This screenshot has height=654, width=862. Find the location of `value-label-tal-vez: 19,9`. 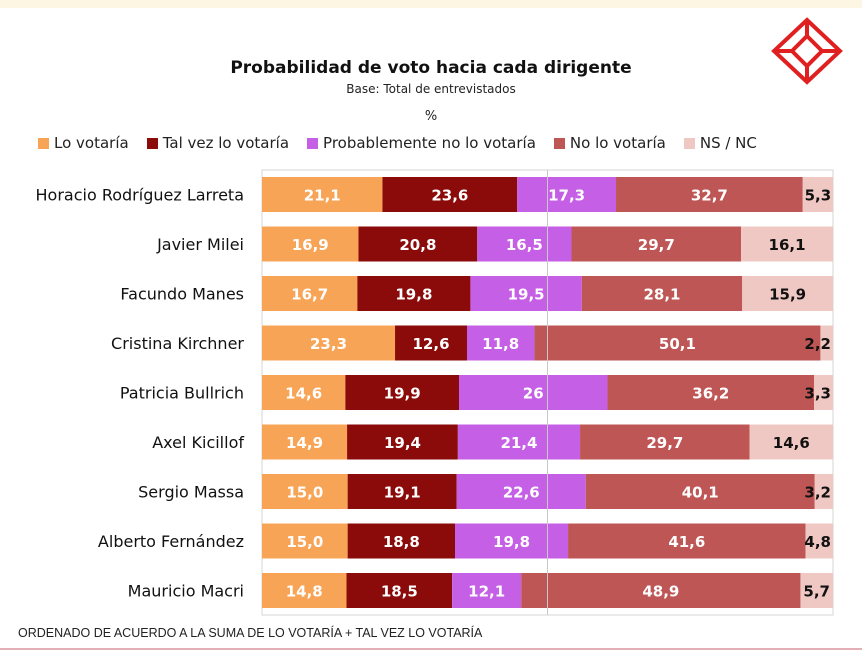

value-label-tal-vez: 19,9 is located at coordinates (402, 394).